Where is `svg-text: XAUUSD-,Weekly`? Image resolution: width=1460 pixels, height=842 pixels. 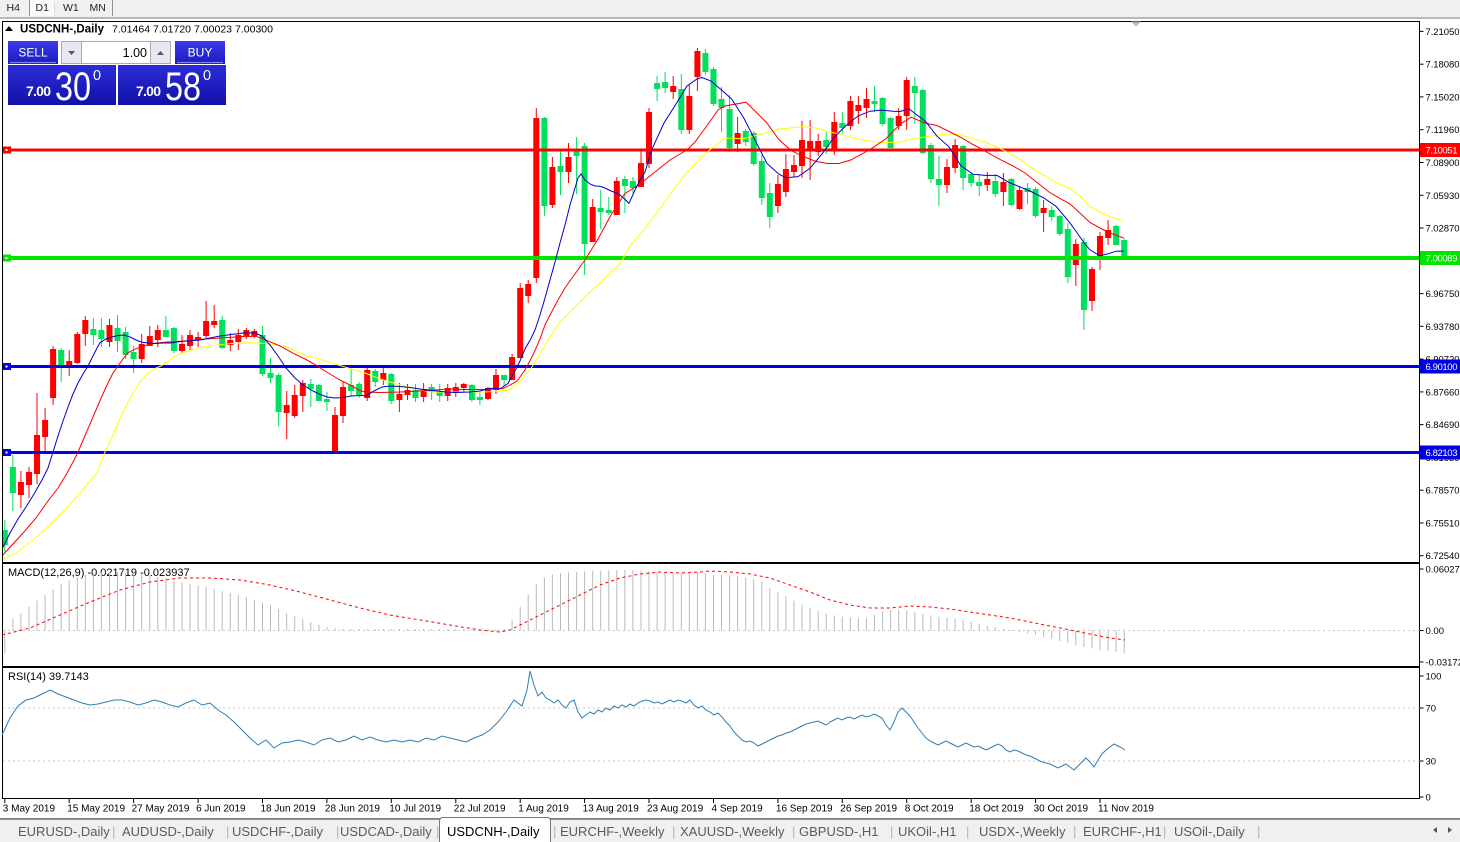 svg-text: XAUUSD-,Weekly is located at coordinates (732, 831).